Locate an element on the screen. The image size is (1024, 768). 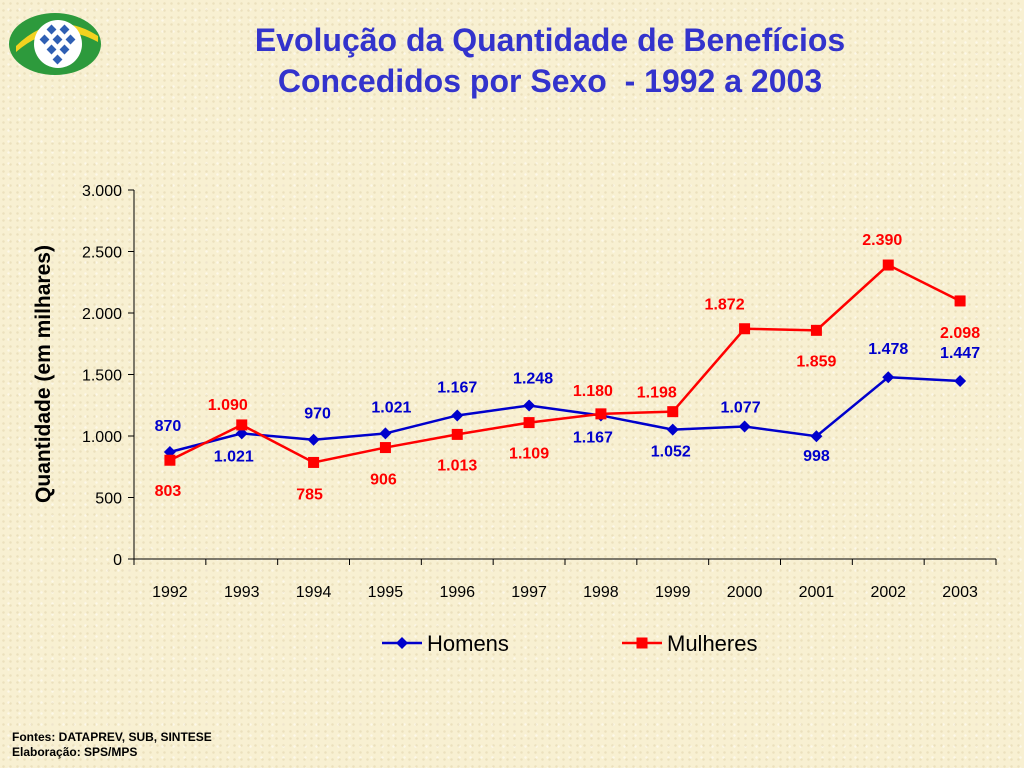
y-tick-label: 0 is located at coordinates (117, 560).